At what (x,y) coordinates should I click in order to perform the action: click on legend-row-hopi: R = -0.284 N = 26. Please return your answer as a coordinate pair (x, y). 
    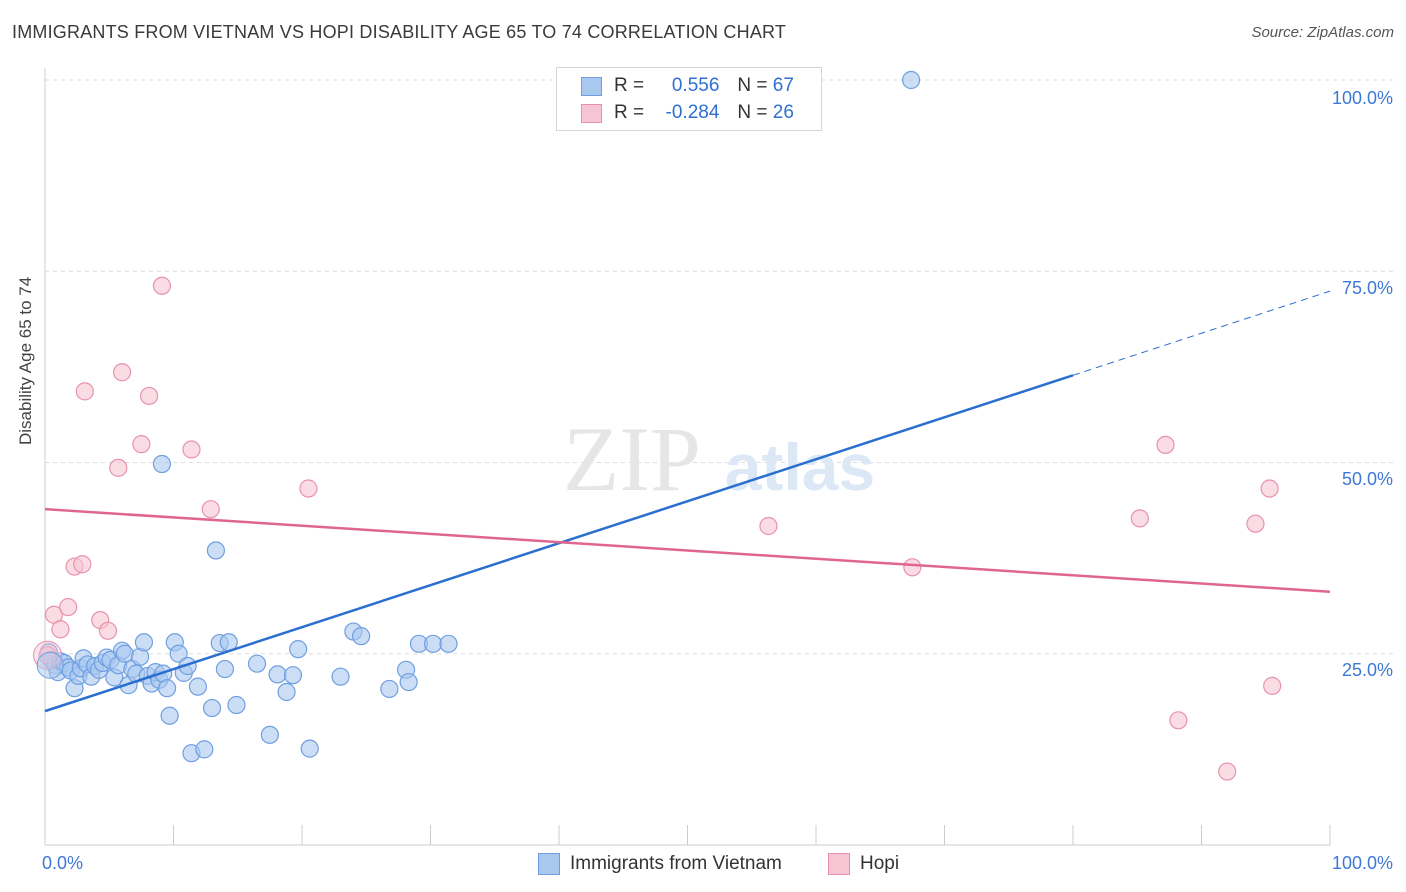
    Looking at the image, I should click on (687, 113).